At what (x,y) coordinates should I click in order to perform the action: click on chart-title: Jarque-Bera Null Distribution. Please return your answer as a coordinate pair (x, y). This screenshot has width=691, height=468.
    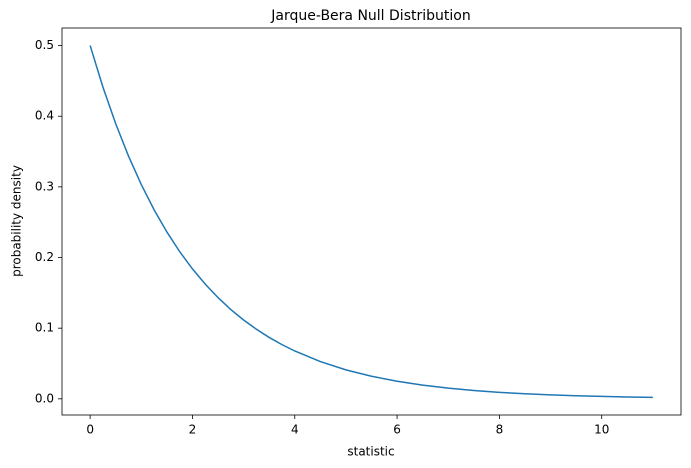
    Looking at the image, I should click on (370, 16).